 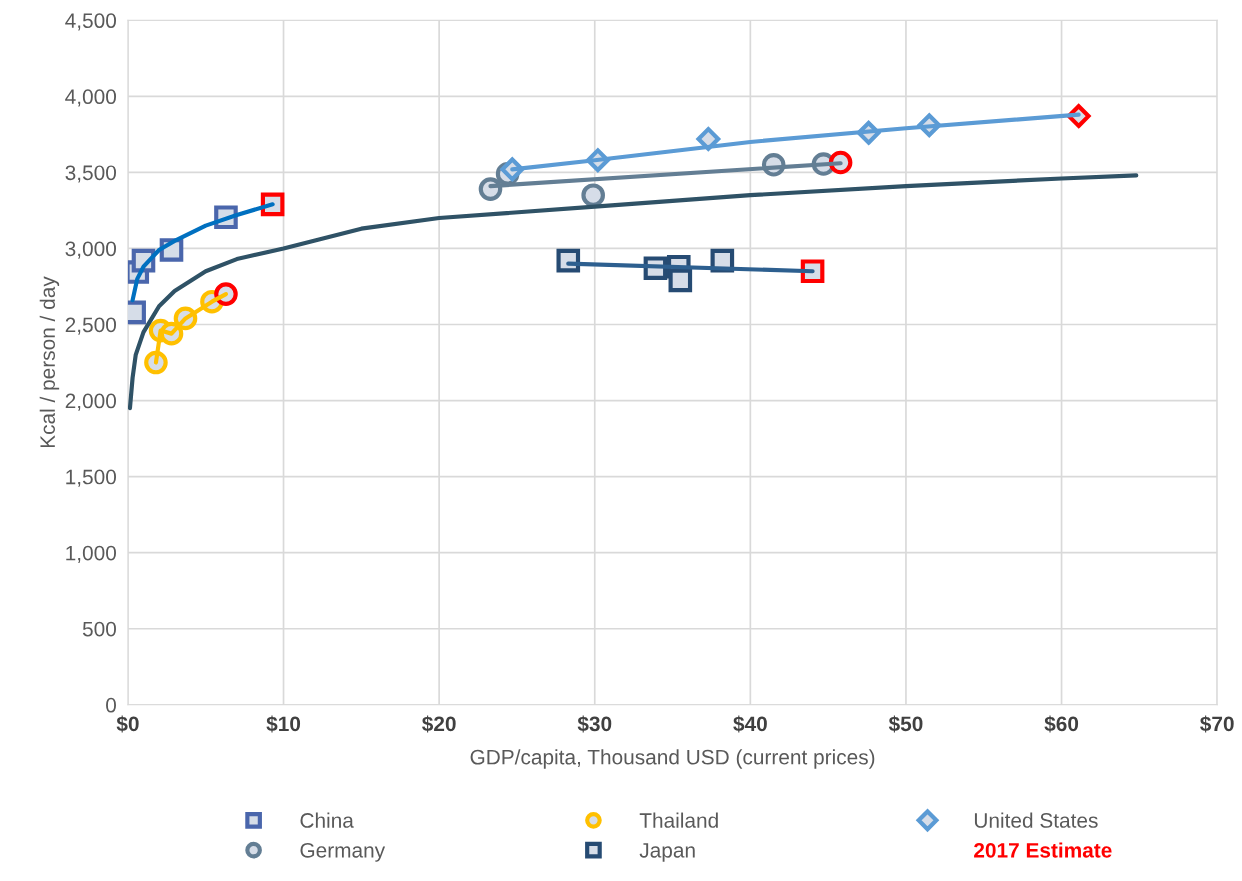 I want to click on y-axis-title: Kcal / person / day, so click(x=49, y=362).